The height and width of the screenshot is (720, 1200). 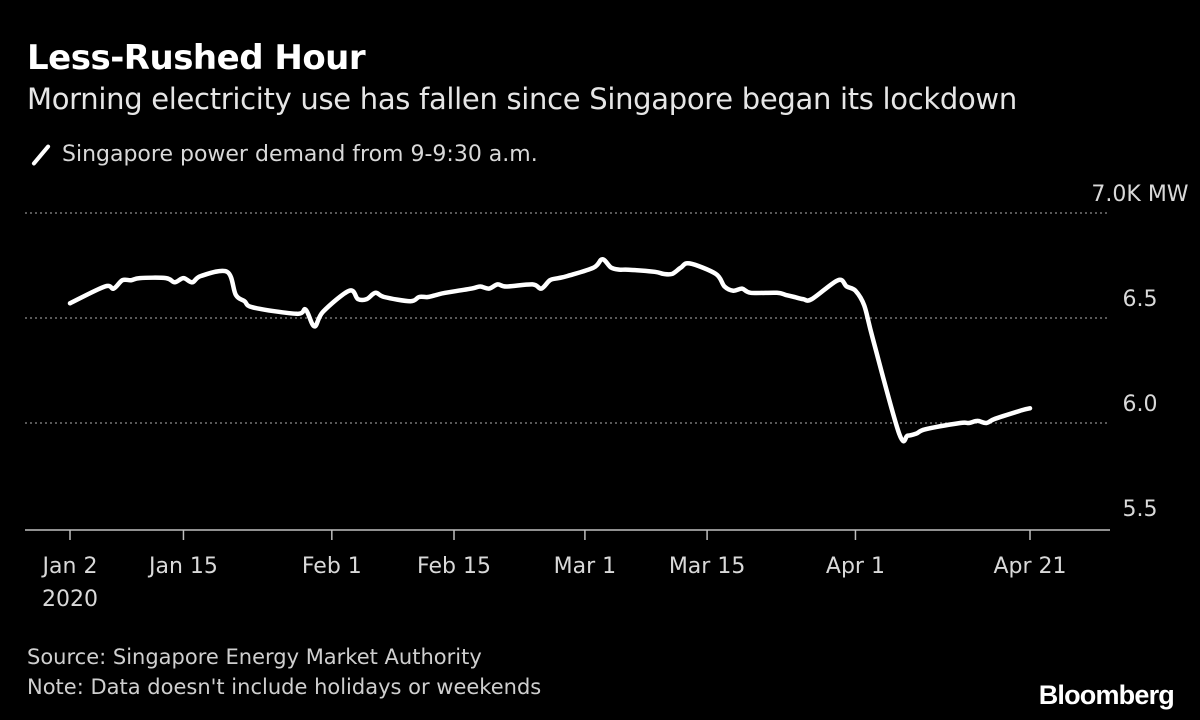 I want to click on x-tick-label: Mar 1, so click(x=585, y=566).